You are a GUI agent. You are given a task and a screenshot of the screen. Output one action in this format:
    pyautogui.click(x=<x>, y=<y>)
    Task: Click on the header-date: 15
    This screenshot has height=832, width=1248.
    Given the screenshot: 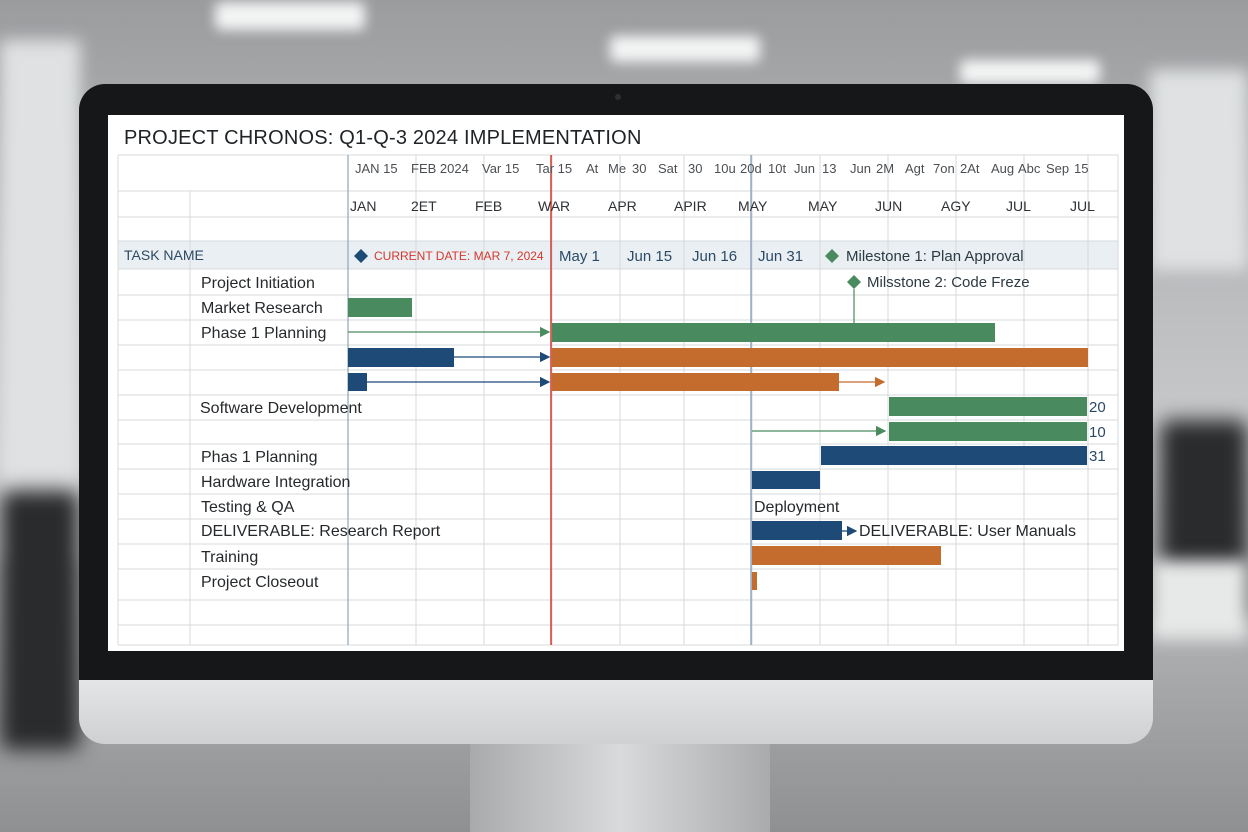 What is the action you would take?
    pyautogui.click(x=1081, y=168)
    